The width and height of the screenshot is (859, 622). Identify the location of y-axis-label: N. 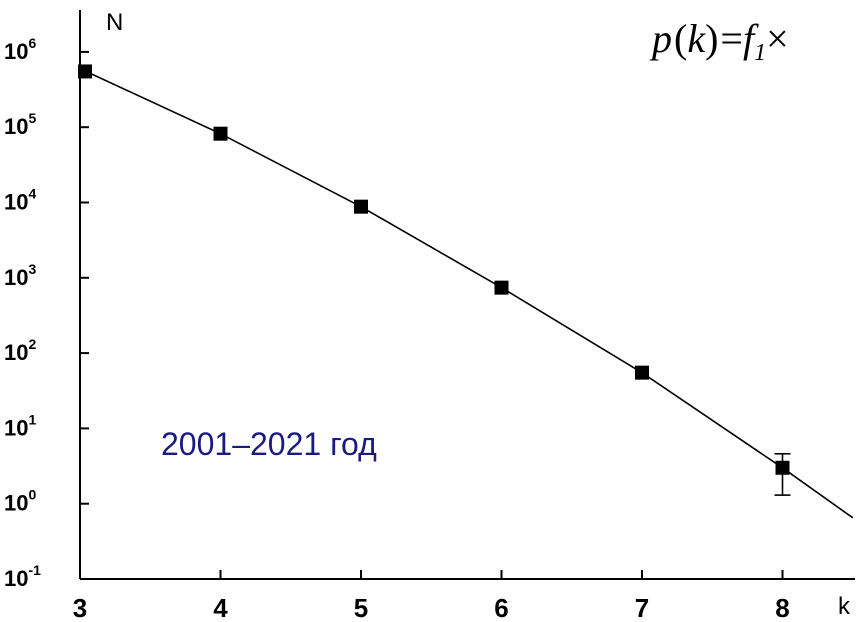
(114, 22).